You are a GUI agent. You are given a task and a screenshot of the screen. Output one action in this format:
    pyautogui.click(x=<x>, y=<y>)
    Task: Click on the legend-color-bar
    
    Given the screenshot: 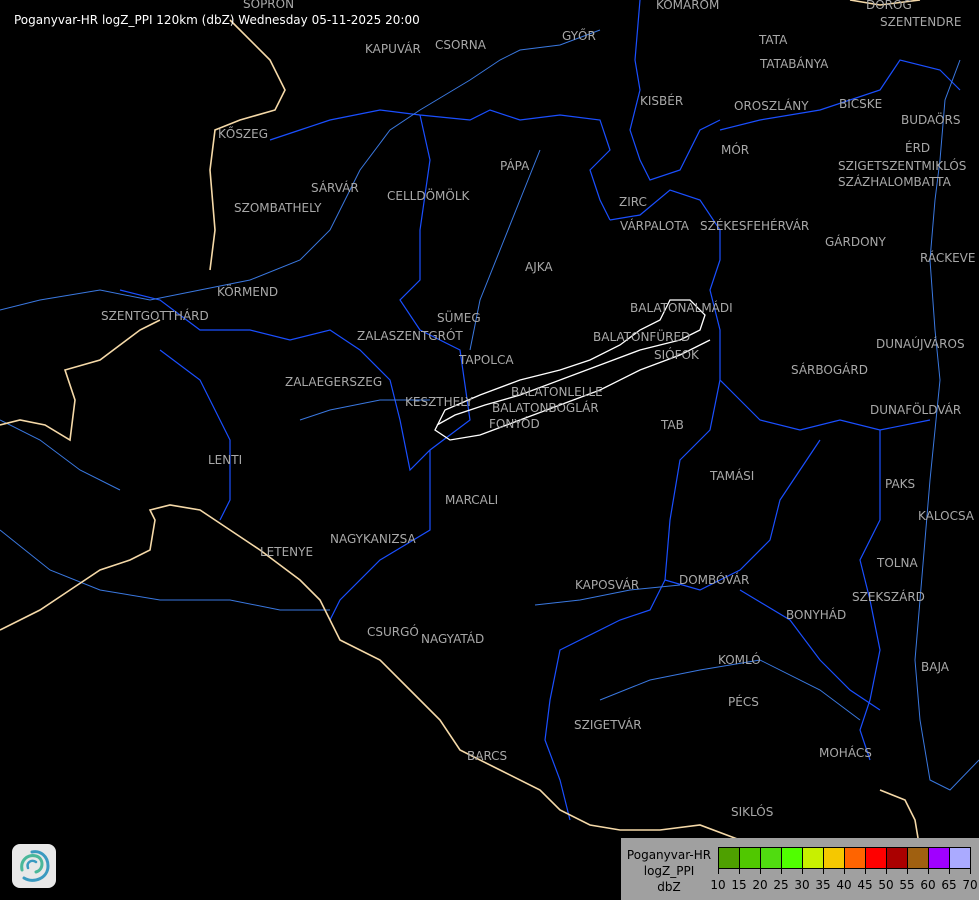 What is the action you would take?
    pyautogui.click(x=844, y=858)
    